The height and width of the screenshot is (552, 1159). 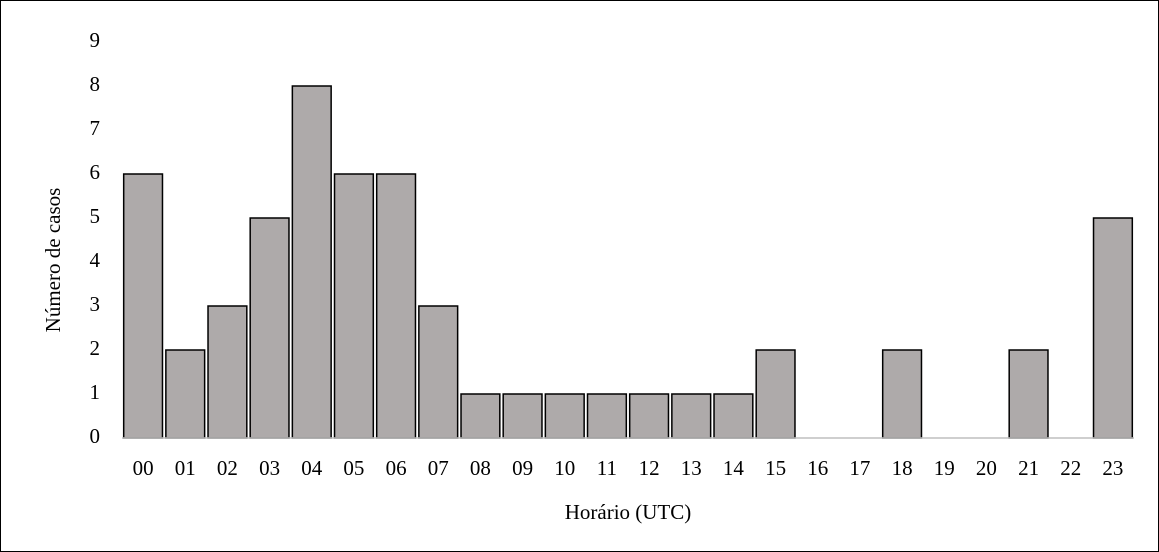 I want to click on x-tick-label: 08, so click(x=480, y=468).